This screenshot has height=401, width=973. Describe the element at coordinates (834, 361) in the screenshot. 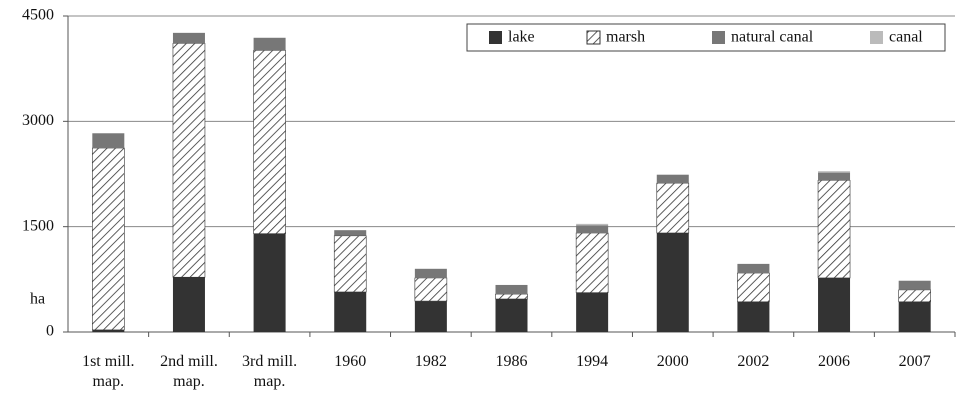

I see `x-tick-label: 2006` at that location.